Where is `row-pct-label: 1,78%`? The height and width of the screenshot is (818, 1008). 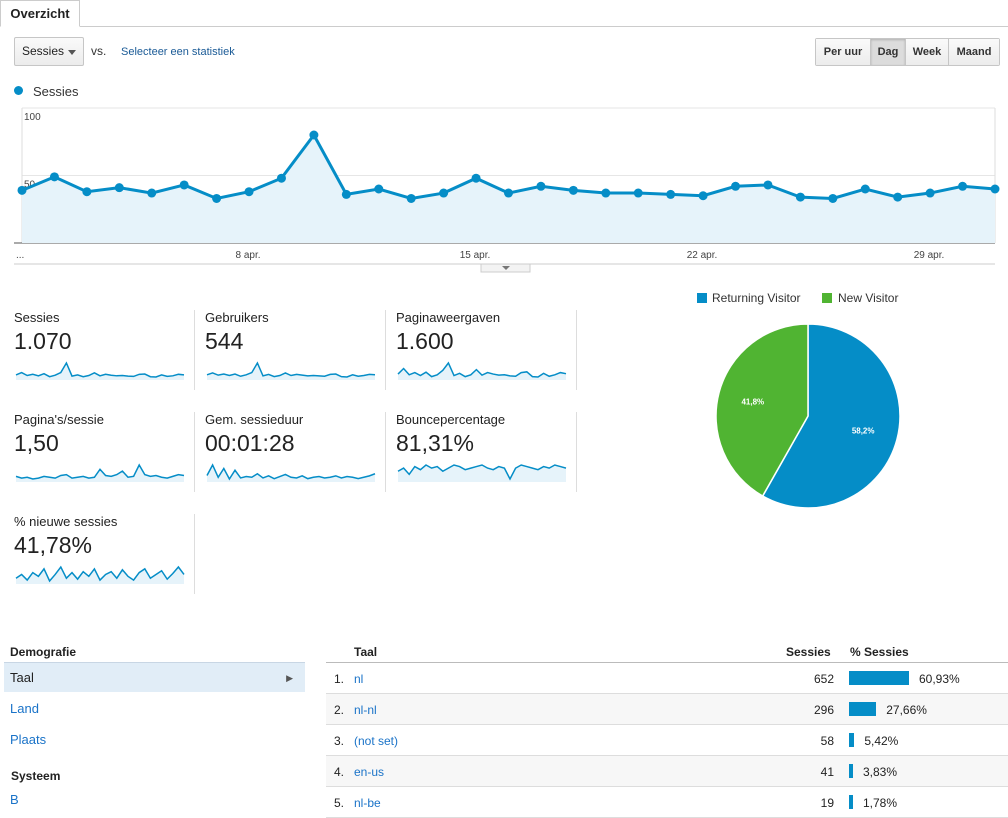
row-pct-label: 1,78% is located at coordinates (880, 803).